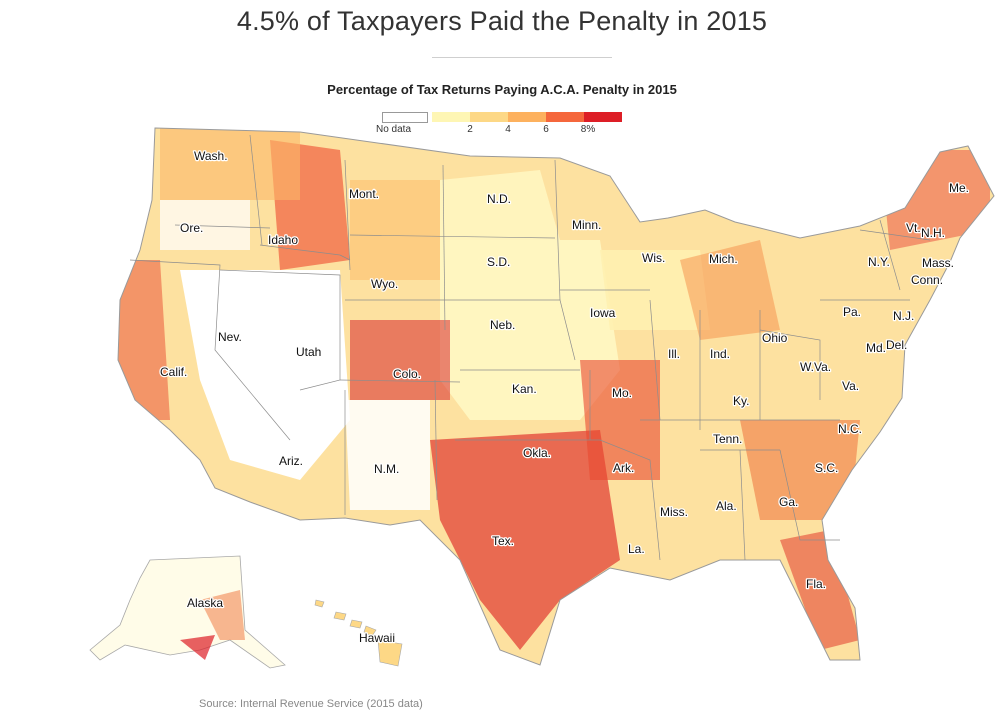  What do you see at coordinates (546, 129) in the screenshot?
I see `legend-tick-6: 6` at bounding box center [546, 129].